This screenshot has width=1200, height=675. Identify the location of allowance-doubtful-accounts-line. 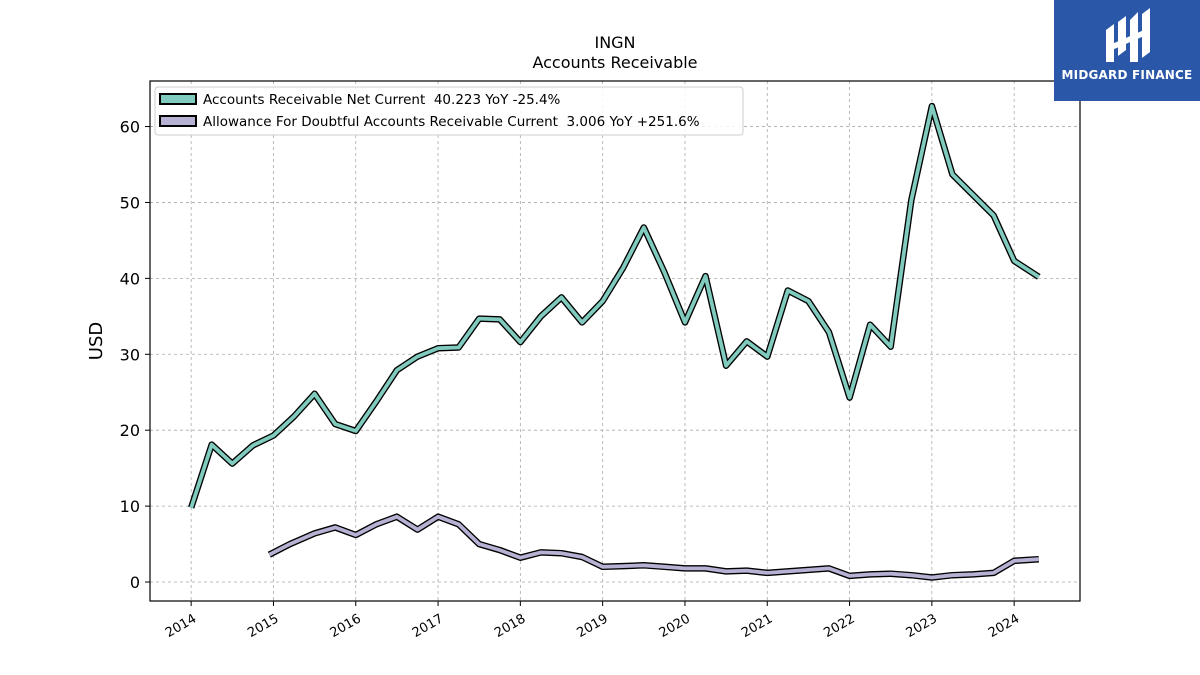
(653, 547).